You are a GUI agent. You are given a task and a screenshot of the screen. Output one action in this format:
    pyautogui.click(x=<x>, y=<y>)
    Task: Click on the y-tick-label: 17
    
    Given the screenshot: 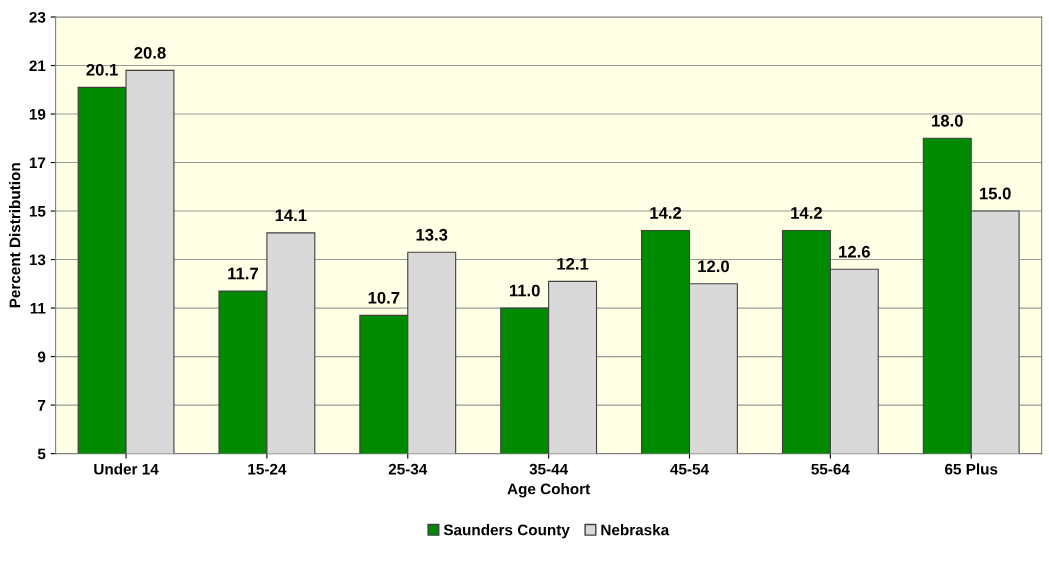 What is the action you would take?
    pyautogui.click(x=37, y=163)
    